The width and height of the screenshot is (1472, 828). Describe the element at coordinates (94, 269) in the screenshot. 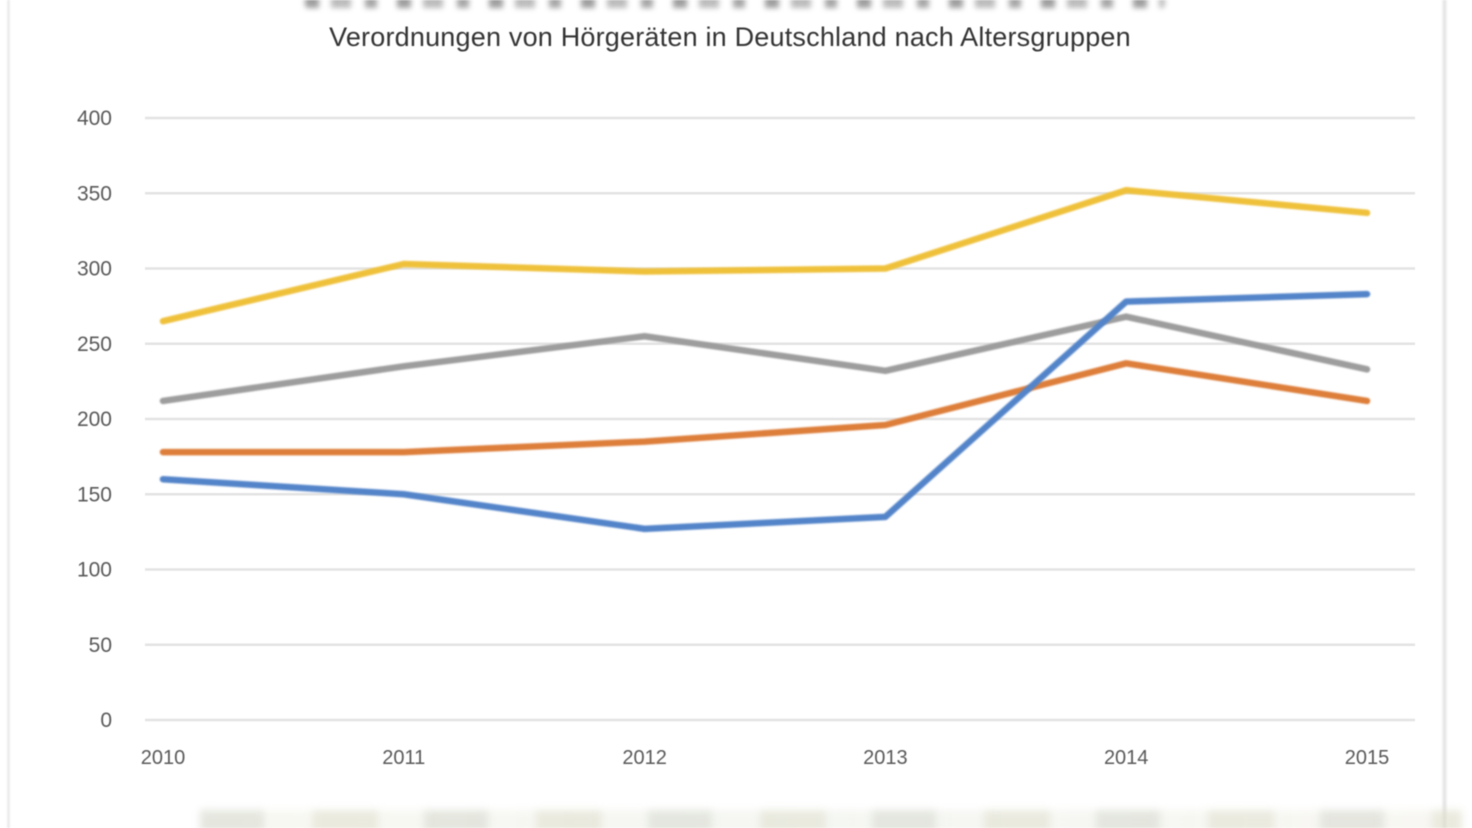

I see `y-tick-label: 300` at that location.